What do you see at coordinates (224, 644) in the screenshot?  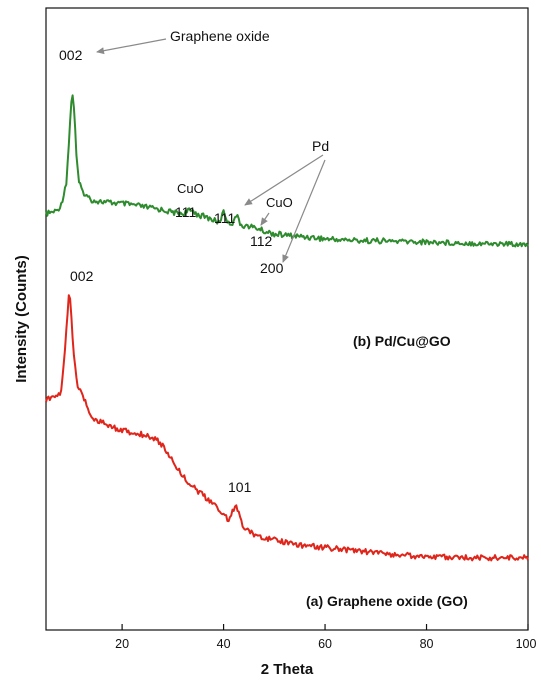 I see `x-tick-label-40: 40` at bounding box center [224, 644].